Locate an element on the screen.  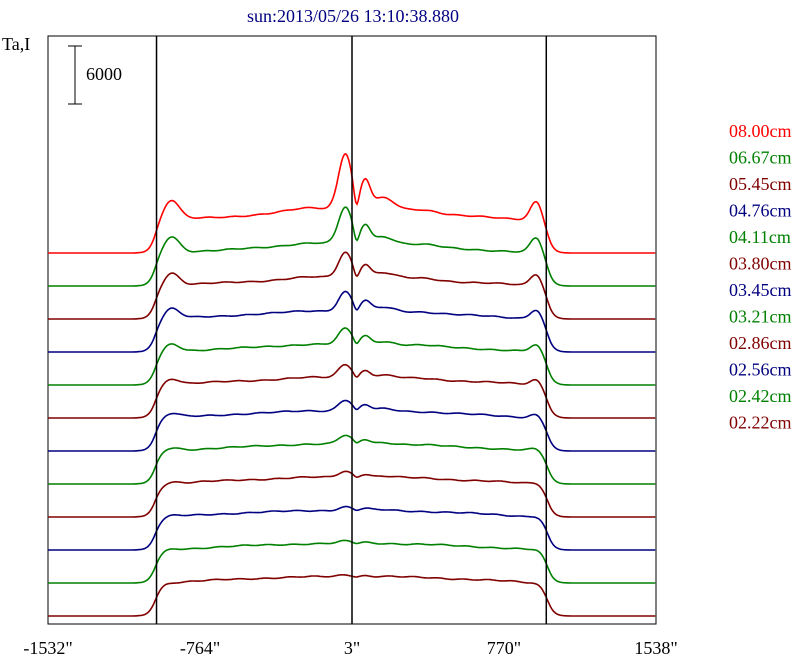
legend-entry: 05.45cm is located at coordinates (760, 184).